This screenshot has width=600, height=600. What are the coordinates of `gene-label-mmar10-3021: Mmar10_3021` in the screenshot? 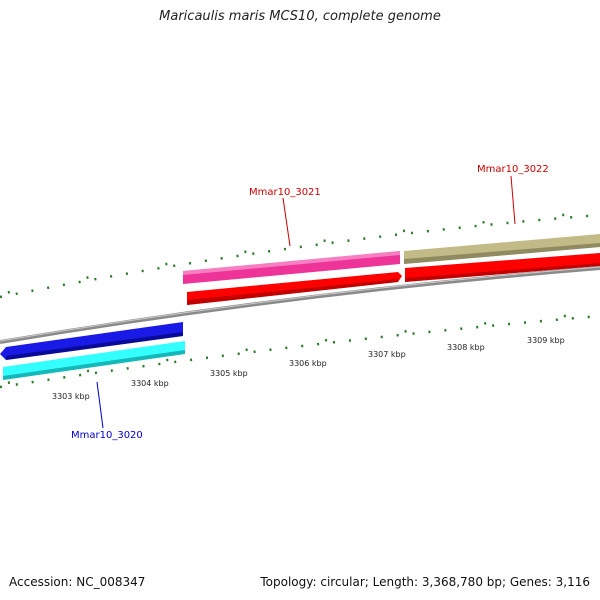 It's located at (285, 192).